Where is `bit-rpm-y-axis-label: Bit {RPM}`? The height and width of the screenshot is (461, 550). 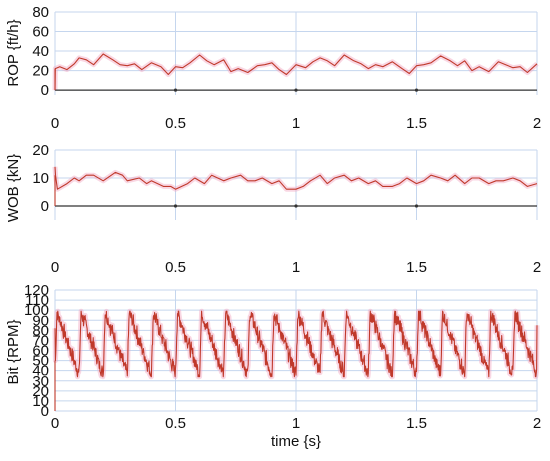
bit-rpm-y-axis-label: Bit {RPM} is located at coordinates (13, 351).